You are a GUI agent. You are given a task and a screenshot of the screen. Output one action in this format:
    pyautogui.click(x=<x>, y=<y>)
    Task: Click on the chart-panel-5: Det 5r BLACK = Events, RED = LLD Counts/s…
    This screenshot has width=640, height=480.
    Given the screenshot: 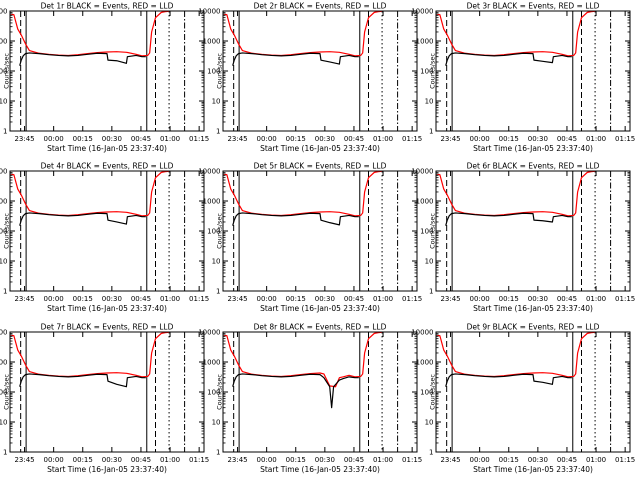 What is the action you would take?
    pyautogui.click(x=310, y=238)
    